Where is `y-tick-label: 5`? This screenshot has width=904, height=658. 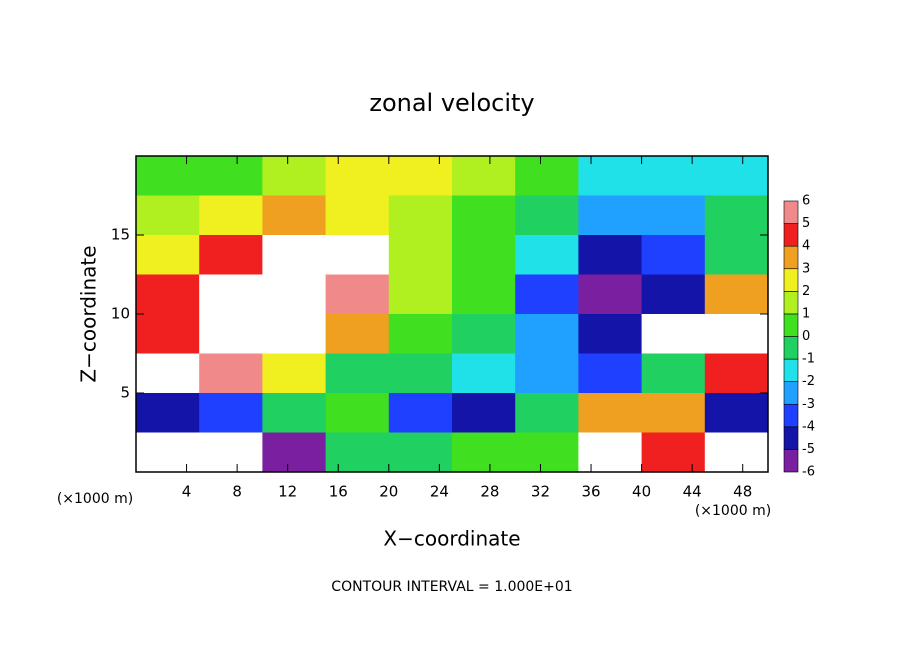
y-tick-label: 5 is located at coordinates (125, 393).